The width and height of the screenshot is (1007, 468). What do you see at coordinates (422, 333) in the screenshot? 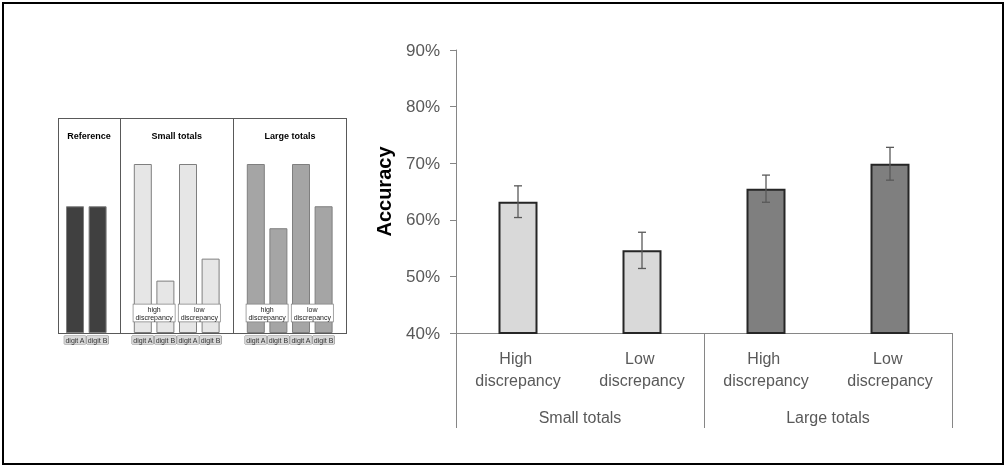
I see `y-tick-label: 40%` at bounding box center [422, 333].